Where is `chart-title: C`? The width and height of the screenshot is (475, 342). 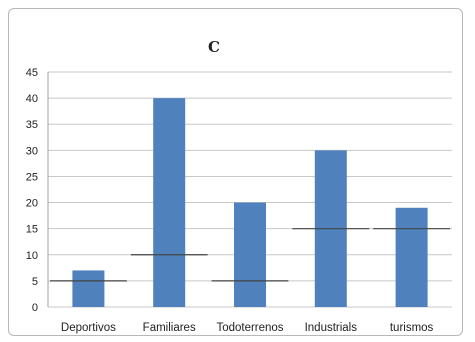
chart-title: C is located at coordinates (214, 47).